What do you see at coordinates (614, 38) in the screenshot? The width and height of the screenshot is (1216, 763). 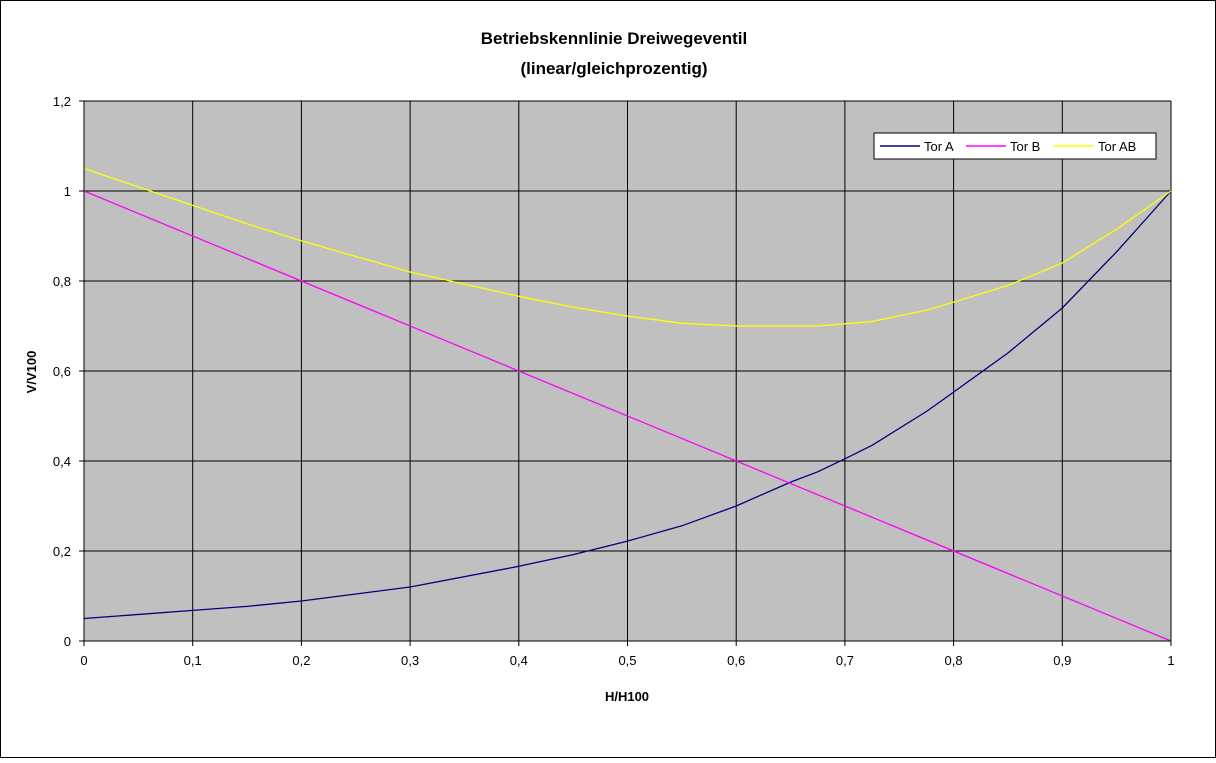 I see `chart-title: Betriebskennlinie Dreiwegeventil` at bounding box center [614, 38].